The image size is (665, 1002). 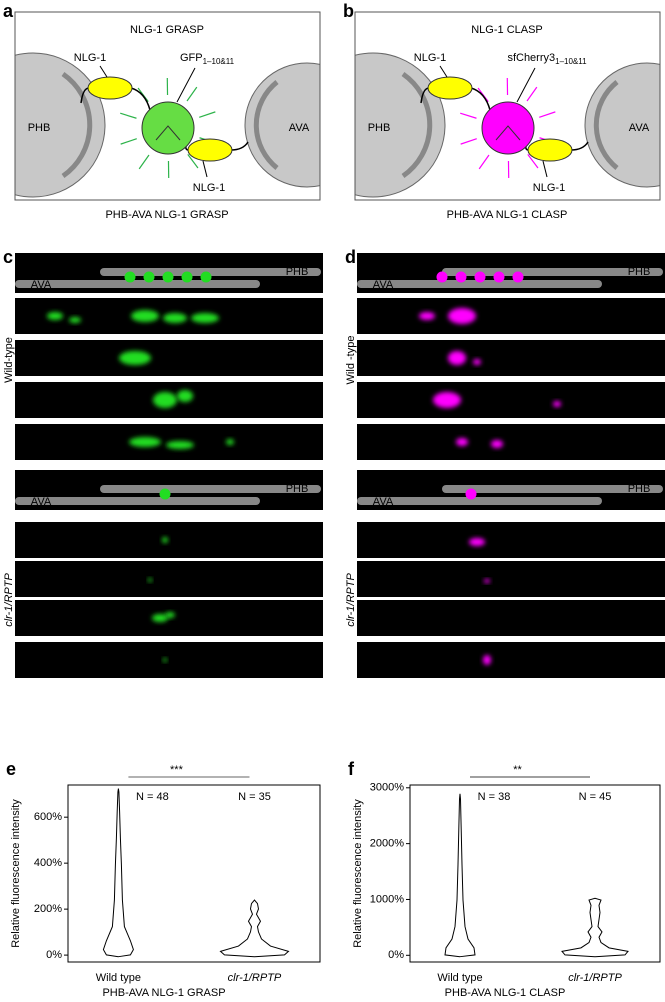 I want to click on cell-left-label: PHB, so click(x=39, y=128).